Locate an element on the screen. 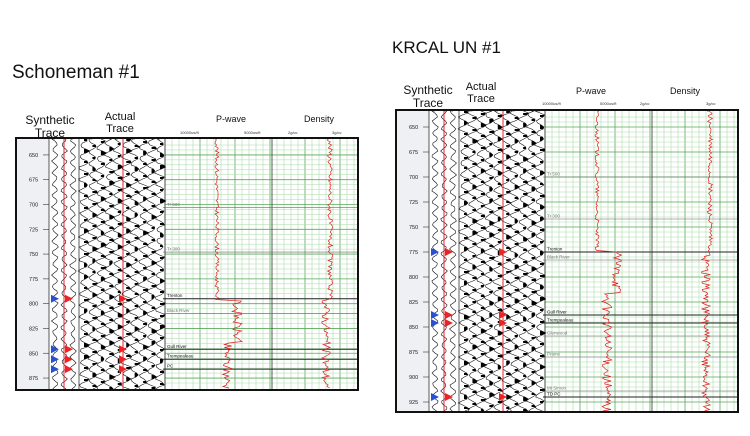 This screenshot has width=750, height=436. synthetic-trace is located at coordinates (54, 264).